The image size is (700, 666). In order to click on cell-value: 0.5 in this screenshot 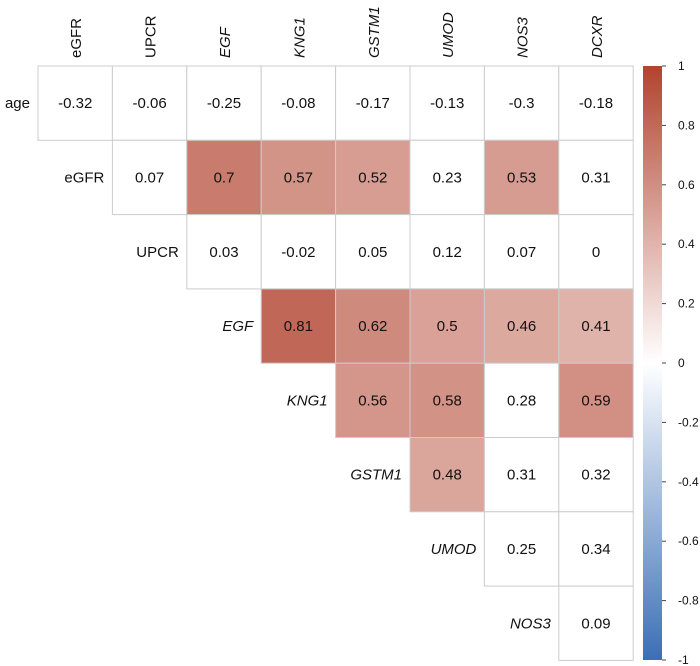, I will do `click(447, 326)`.